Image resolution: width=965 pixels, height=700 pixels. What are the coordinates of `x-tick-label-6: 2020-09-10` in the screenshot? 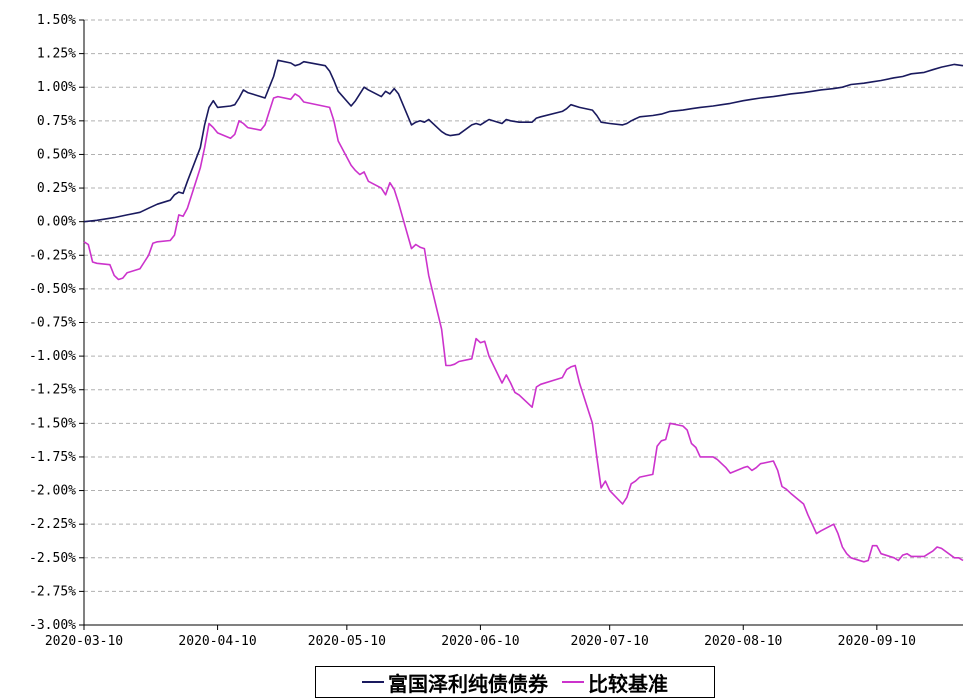 It's located at (877, 641).